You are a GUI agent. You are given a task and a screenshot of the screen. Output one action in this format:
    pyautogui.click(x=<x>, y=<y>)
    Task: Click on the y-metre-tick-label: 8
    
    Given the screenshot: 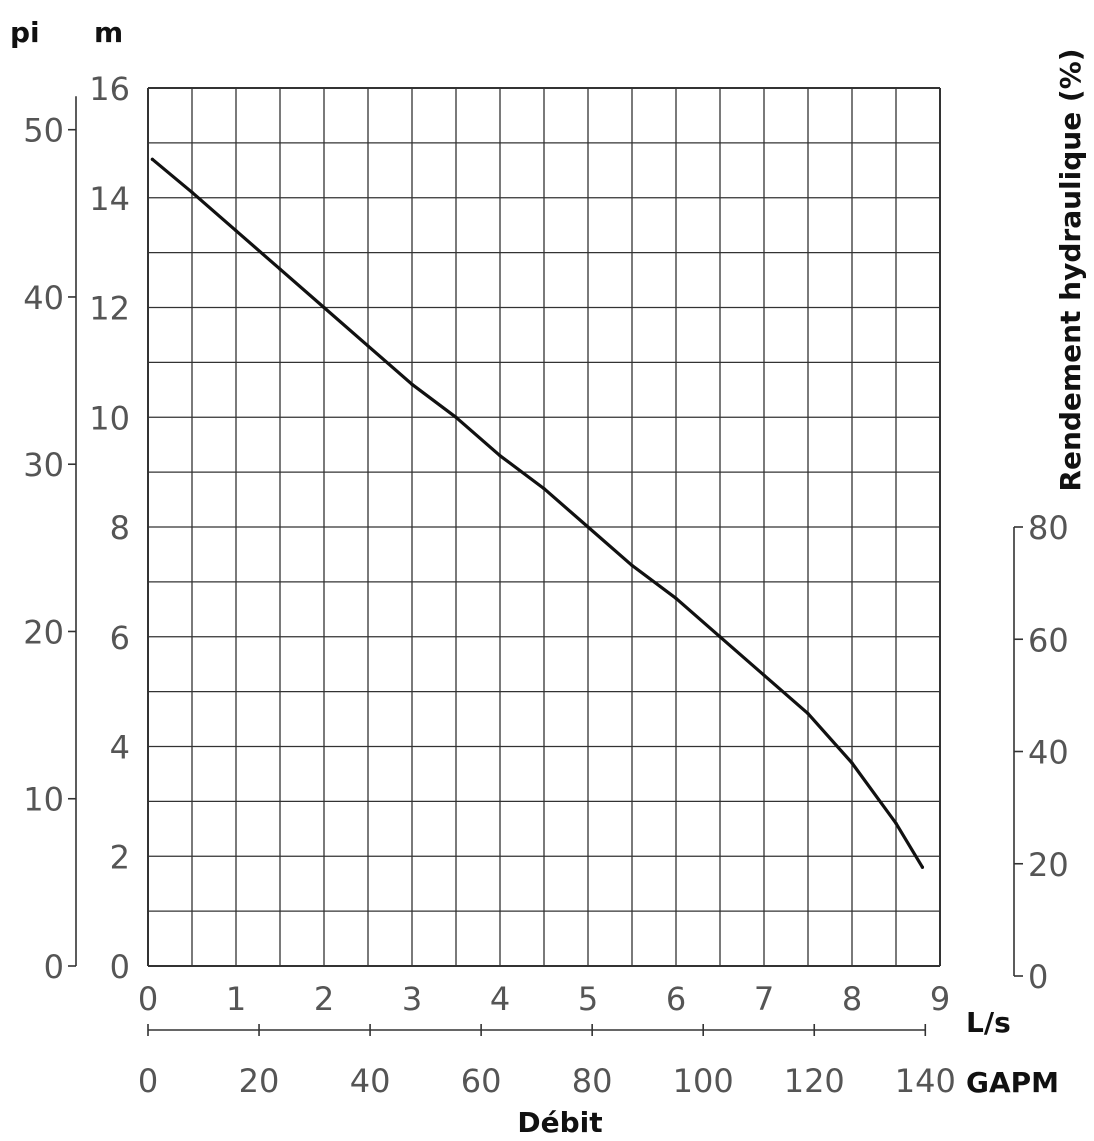 What is the action you would take?
    pyautogui.click(x=120, y=528)
    